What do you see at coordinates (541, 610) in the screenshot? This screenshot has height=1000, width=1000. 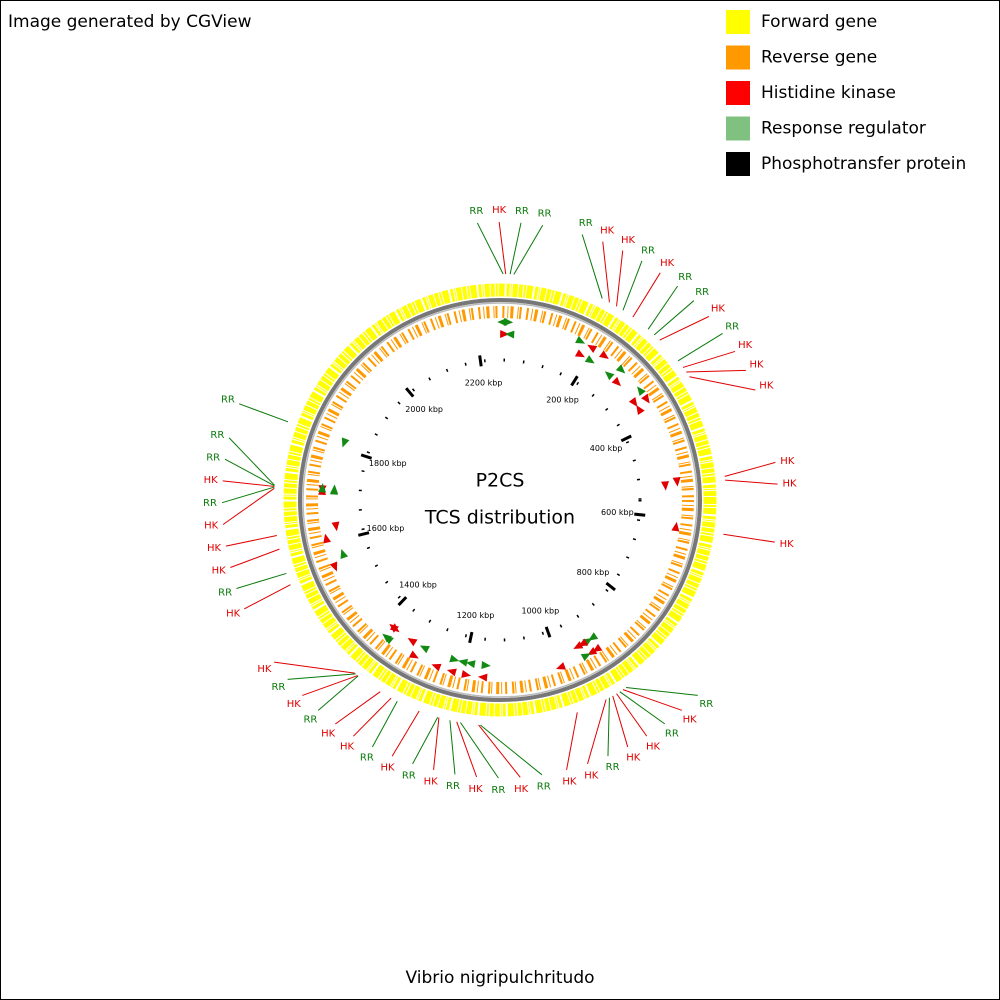 I see `tick-label: 1000 kbp` at bounding box center [541, 610].